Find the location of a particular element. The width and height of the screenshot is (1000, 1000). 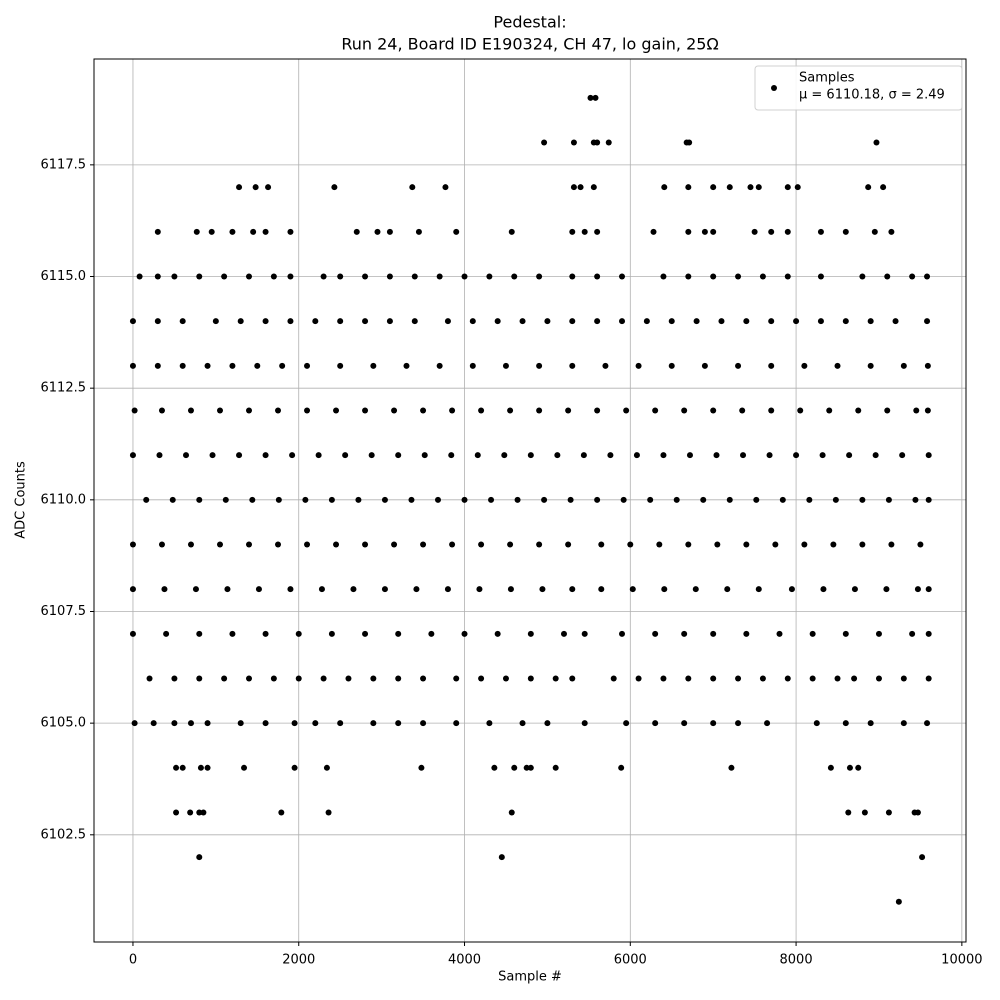

y-tick-label: 6112.5 is located at coordinates (64, 388).